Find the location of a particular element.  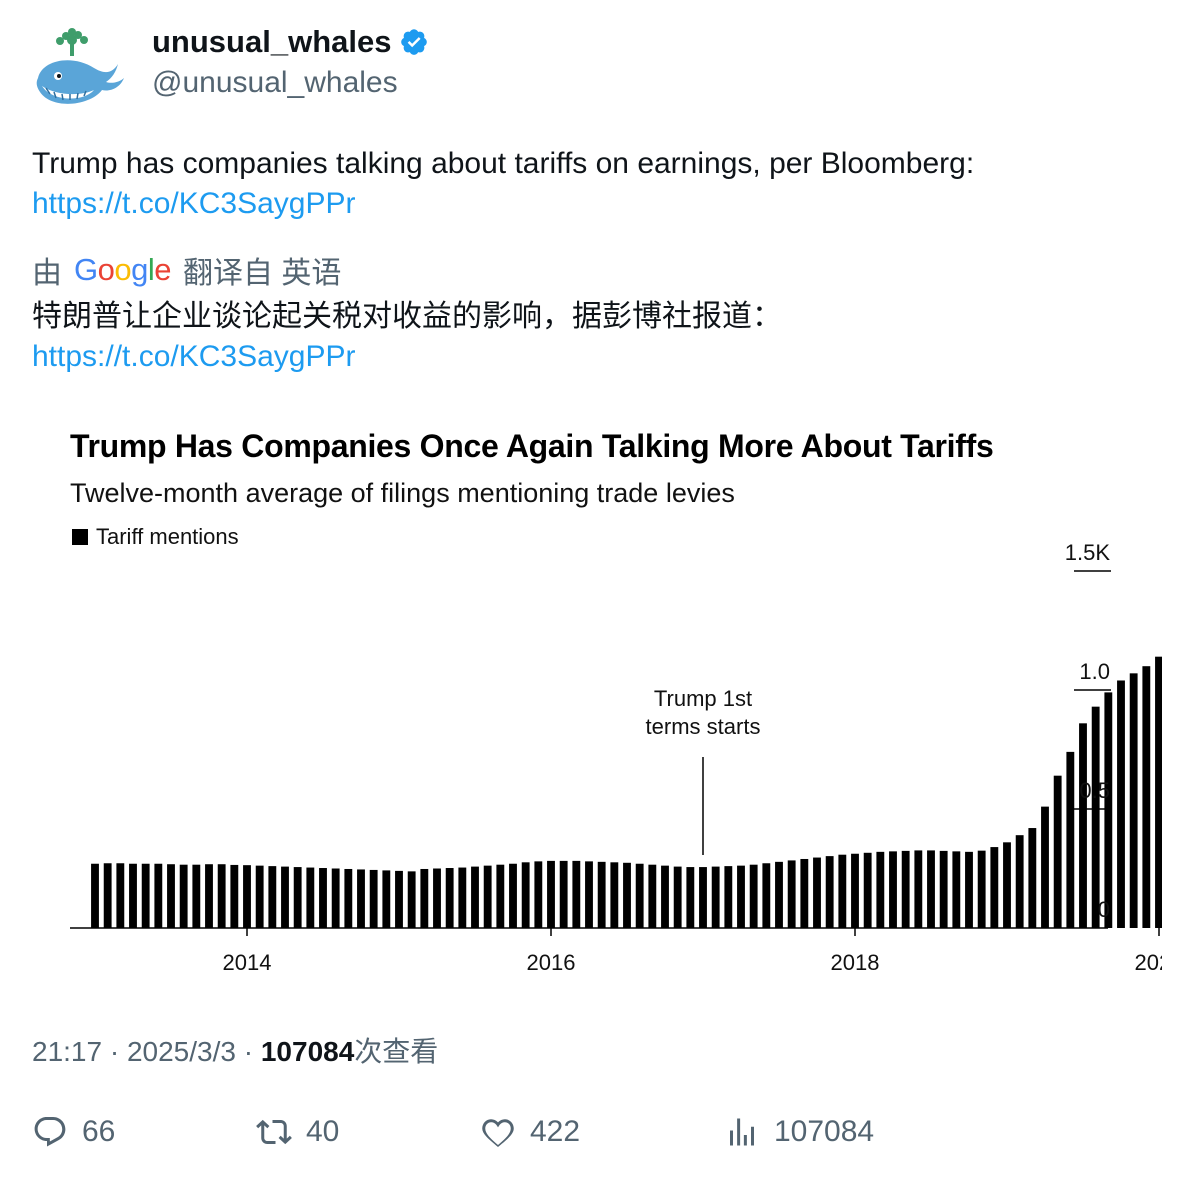

views-count: 107084 is located at coordinates (307, 1051).